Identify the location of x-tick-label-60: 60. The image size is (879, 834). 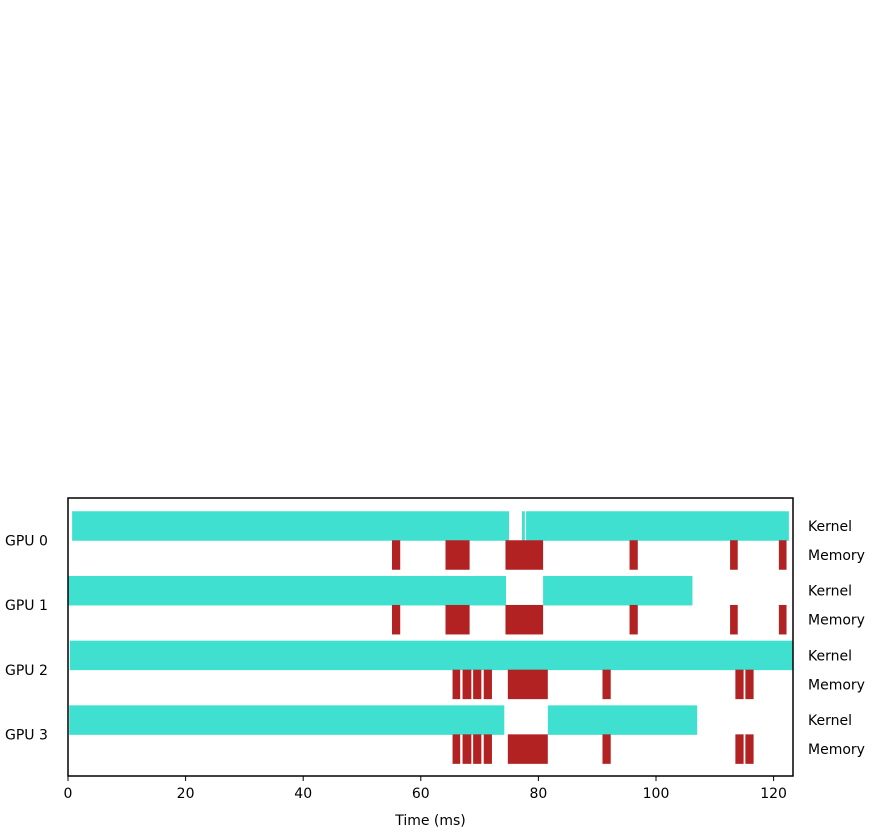
(421, 794).